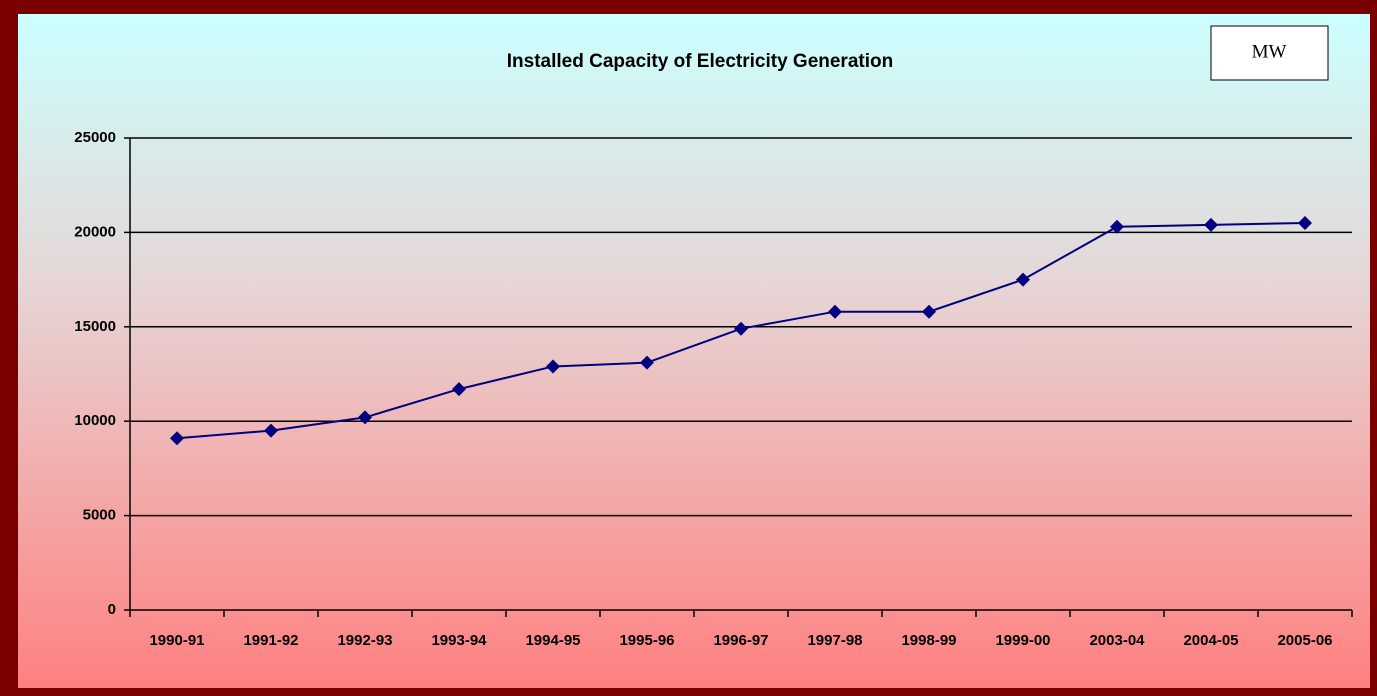 This screenshot has height=696, width=1377. I want to click on unit-label: MW, so click(1269, 51).